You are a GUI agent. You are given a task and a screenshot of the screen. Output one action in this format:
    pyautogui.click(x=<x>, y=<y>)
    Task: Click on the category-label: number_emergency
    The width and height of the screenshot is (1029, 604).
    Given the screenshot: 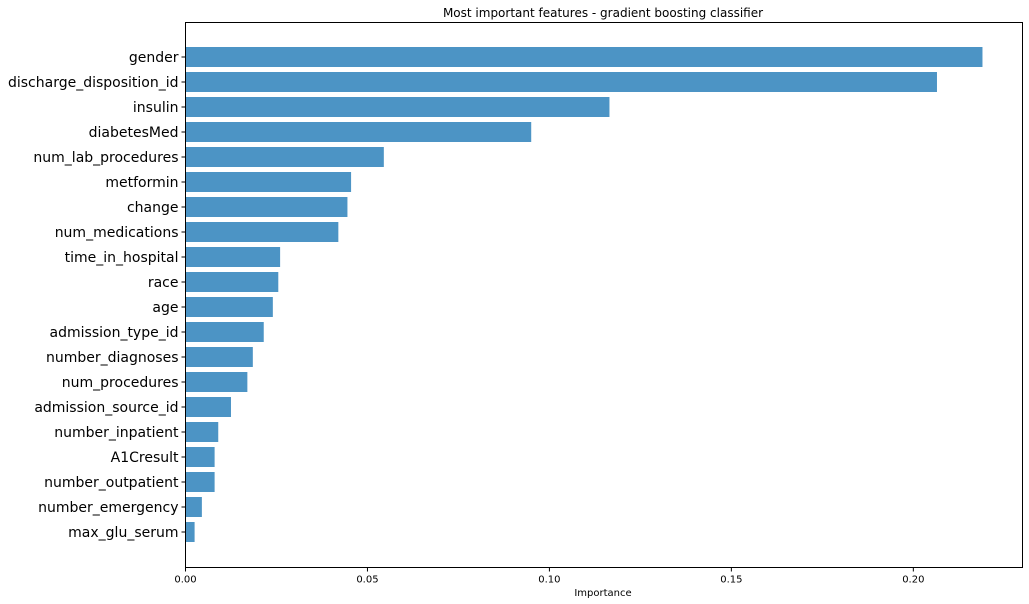 What is the action you would take?
    pyautogui.click(x=108, y=508)
    